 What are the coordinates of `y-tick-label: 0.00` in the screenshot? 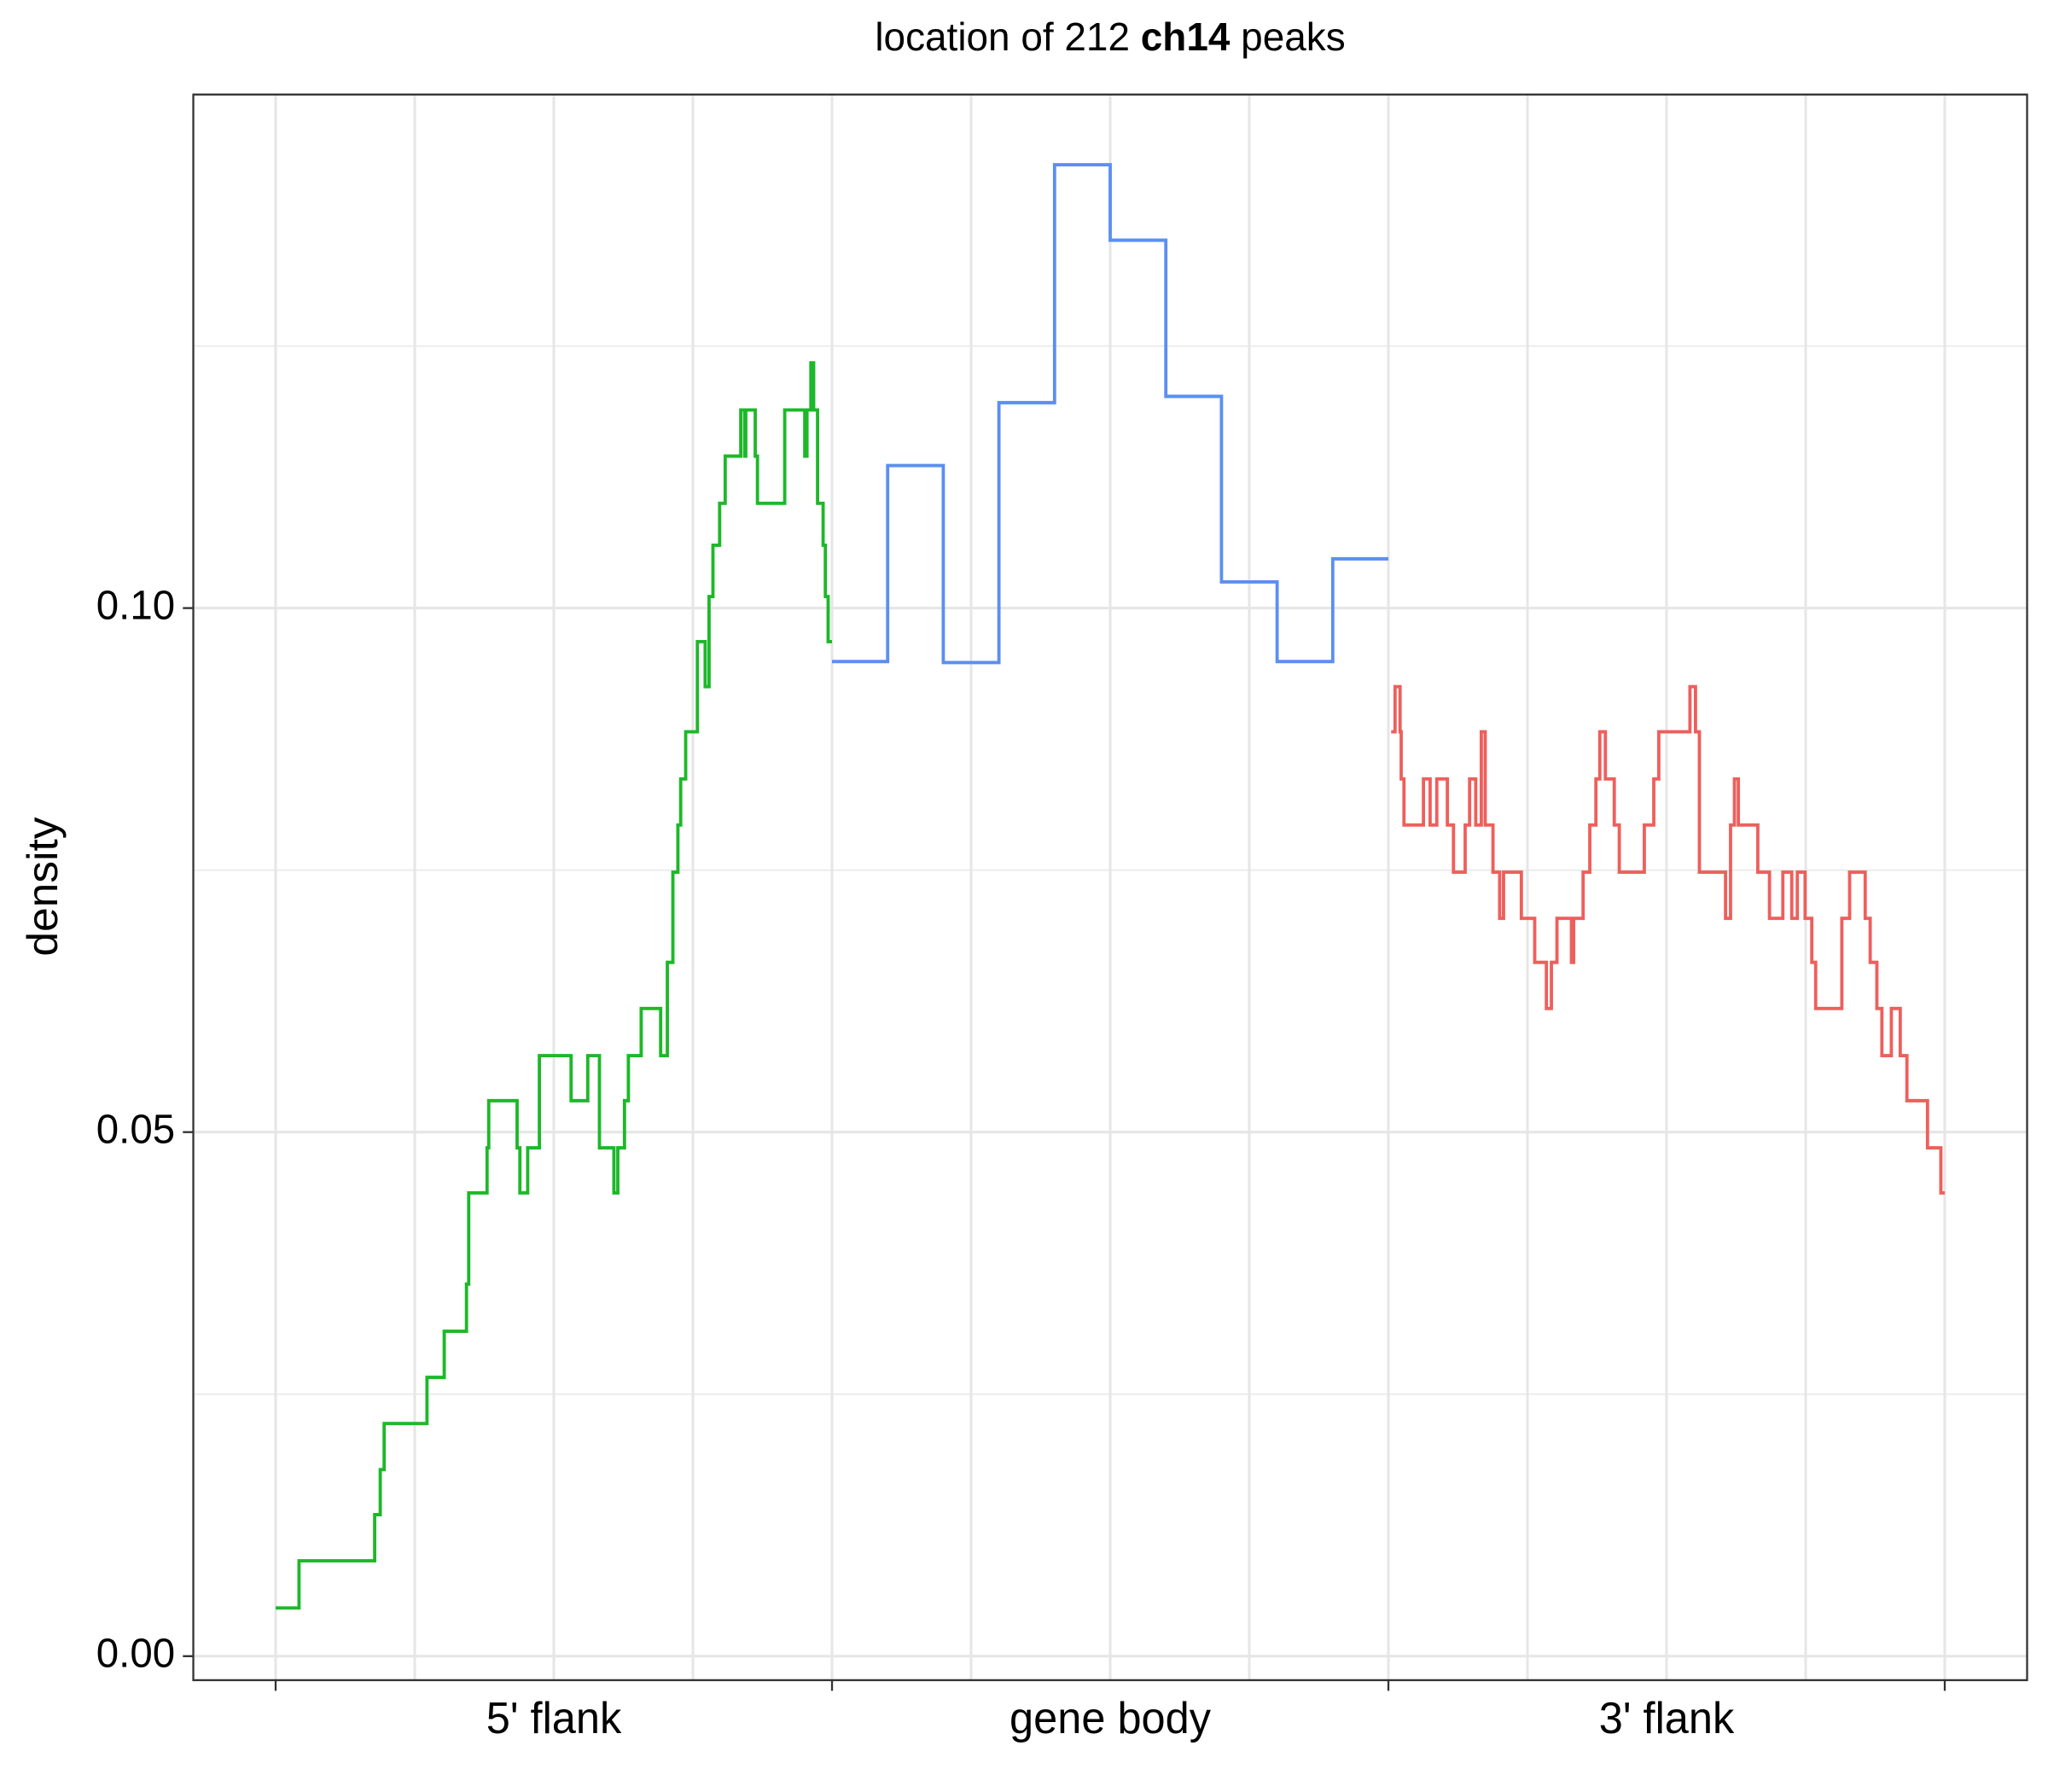 It's located at (135, 1654).